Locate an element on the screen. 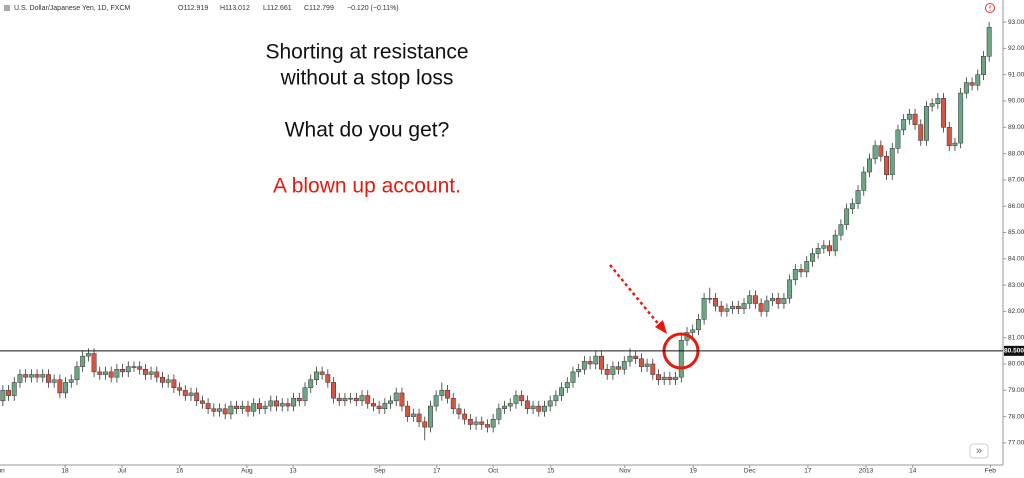 This screenshot has height=478, width=1024. y-tick-label: 81.00 is located at coordinates (1016, 337).